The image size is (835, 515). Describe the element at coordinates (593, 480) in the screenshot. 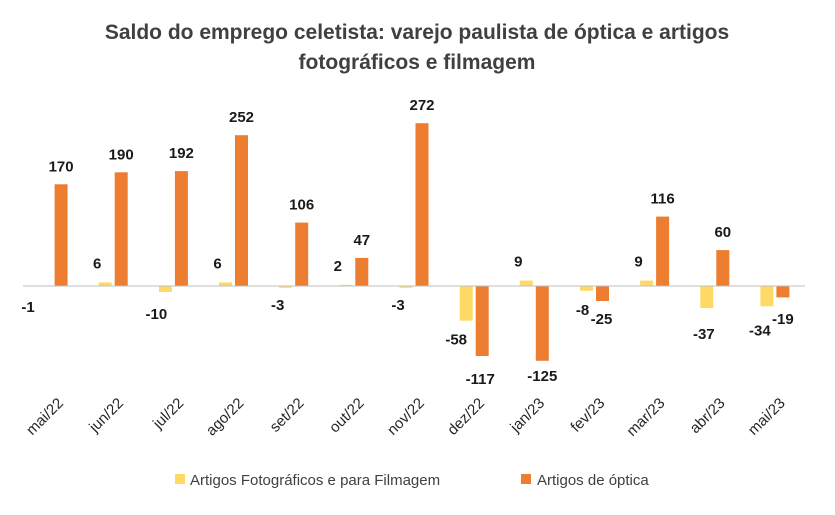

I see `legend-label-optica: Artigos de óptica` at that location.